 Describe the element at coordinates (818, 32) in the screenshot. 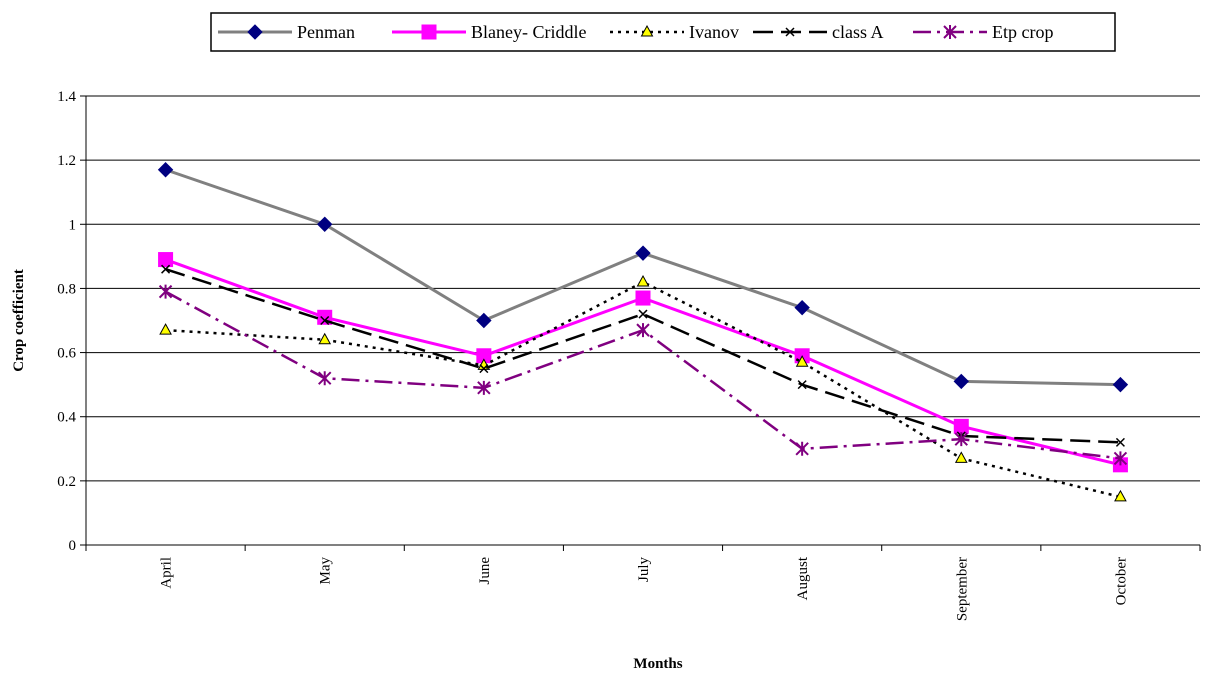

I see `legend-entry: class A` at that location.